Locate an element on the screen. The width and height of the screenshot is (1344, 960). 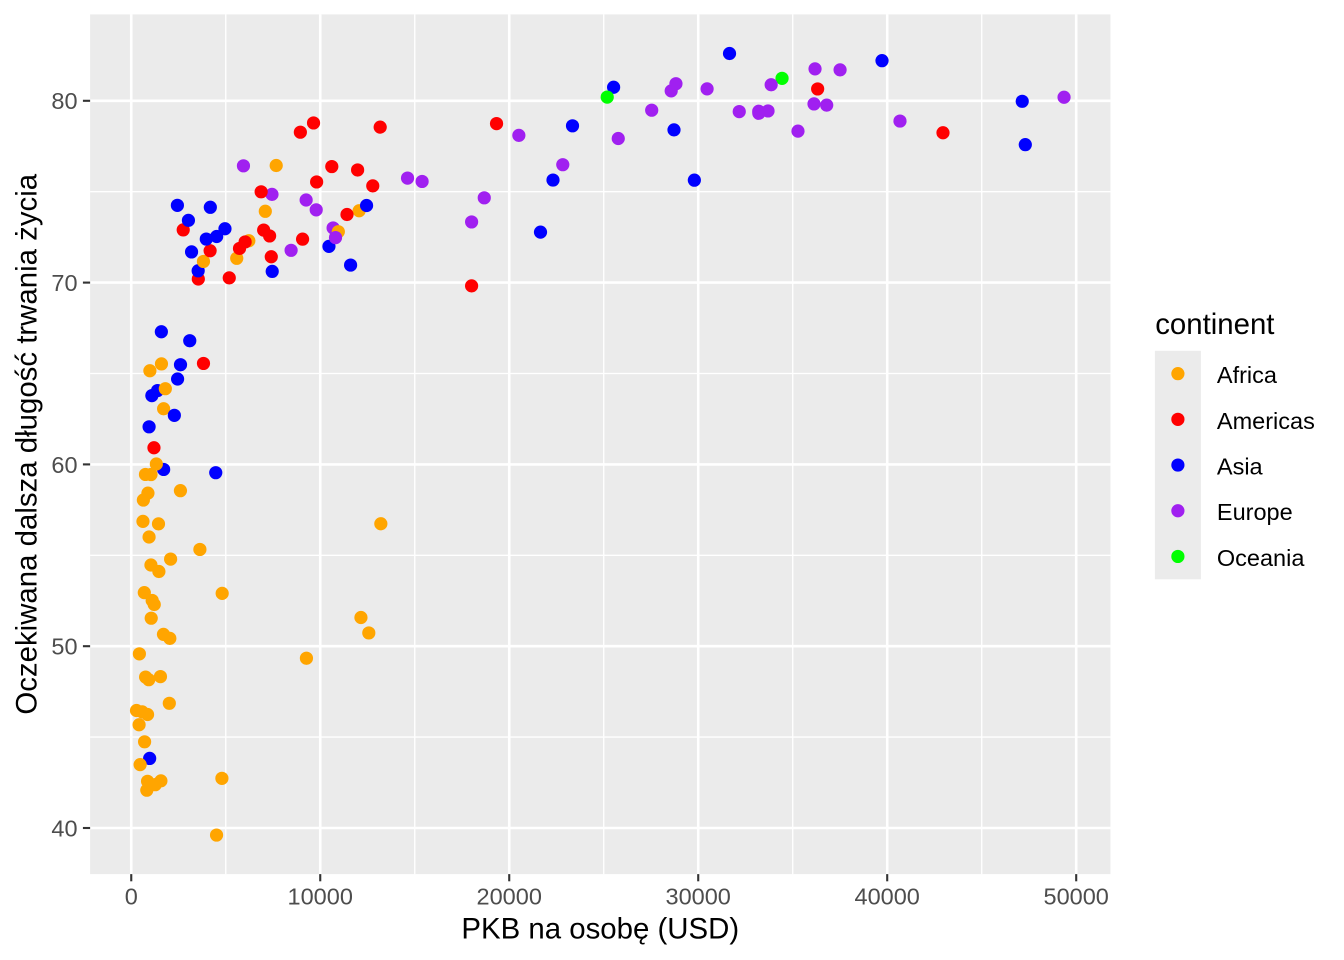
svg-text: 10000 is located at coordinates (320, 897).